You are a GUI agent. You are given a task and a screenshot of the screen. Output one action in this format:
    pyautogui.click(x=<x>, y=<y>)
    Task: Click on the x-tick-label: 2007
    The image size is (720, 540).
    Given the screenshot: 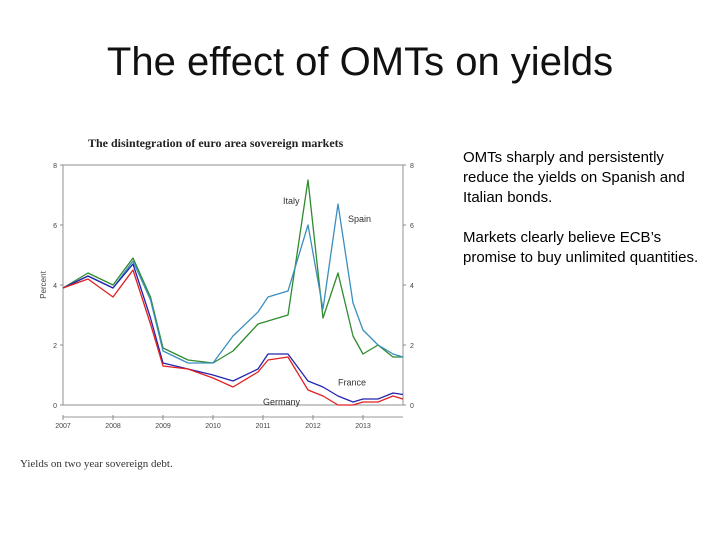 What is the action you would take?
    pyautogui.click(x=63, y=426)
    